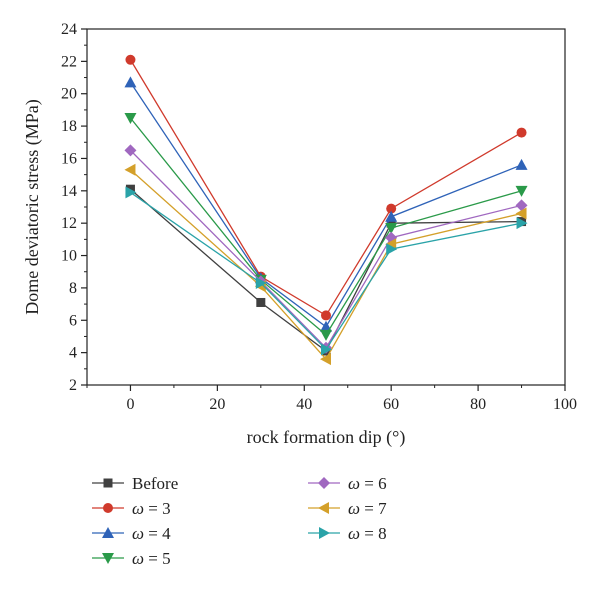 Image resolution: width=600 pixels, height=589 pixels. Describe the element at coordinates (373, 483) in the screenshot. I see `legend-value: = 6` at that location.